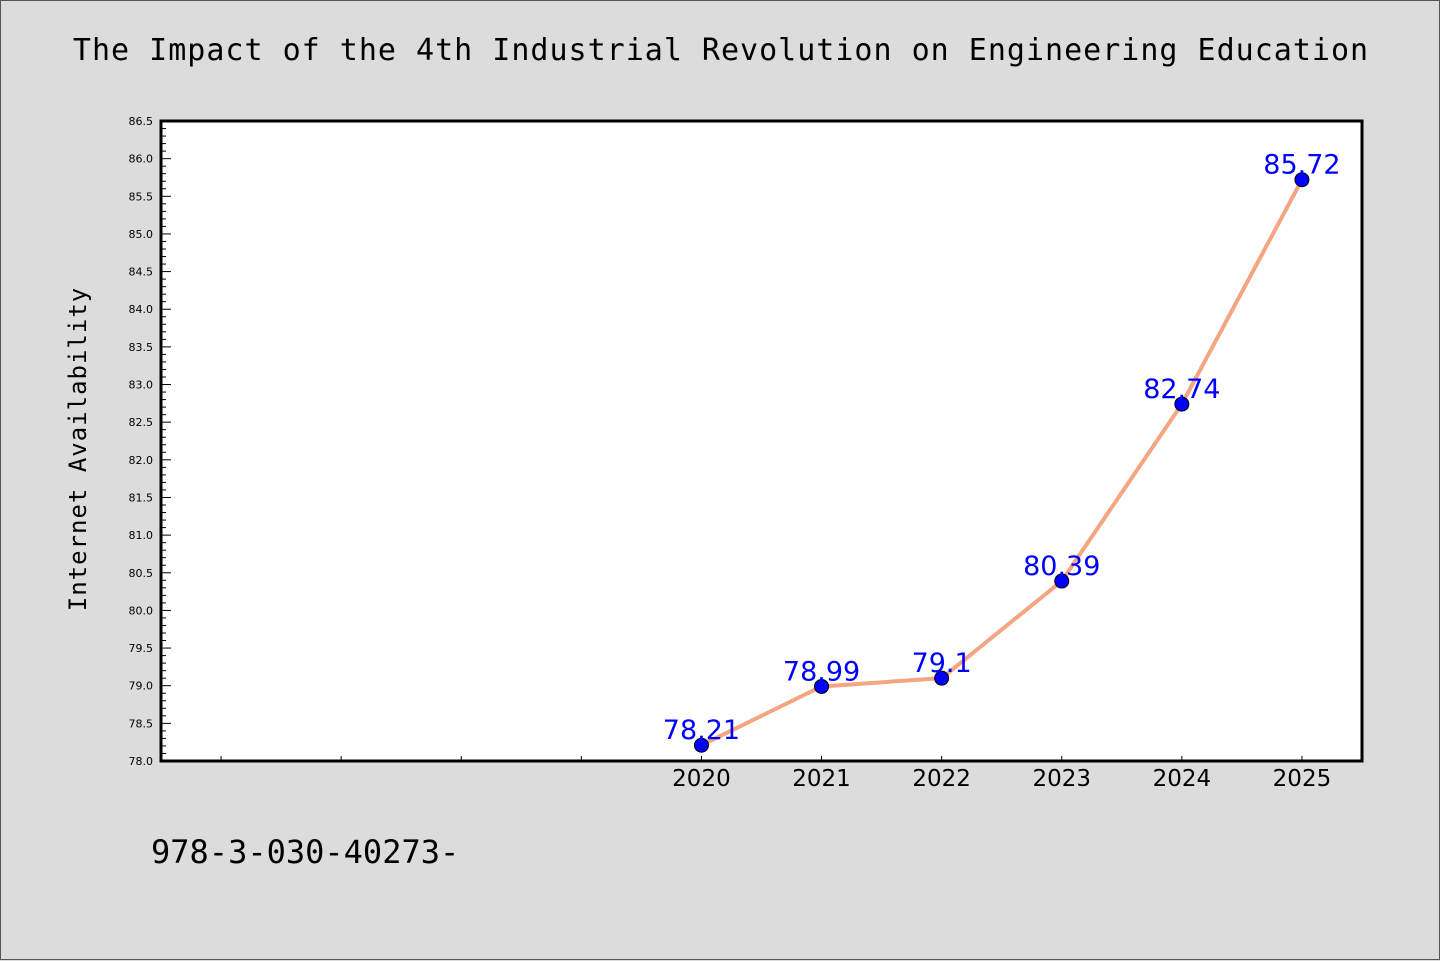  I want to click on y-tick-label: 80.0, so click(141, 610).